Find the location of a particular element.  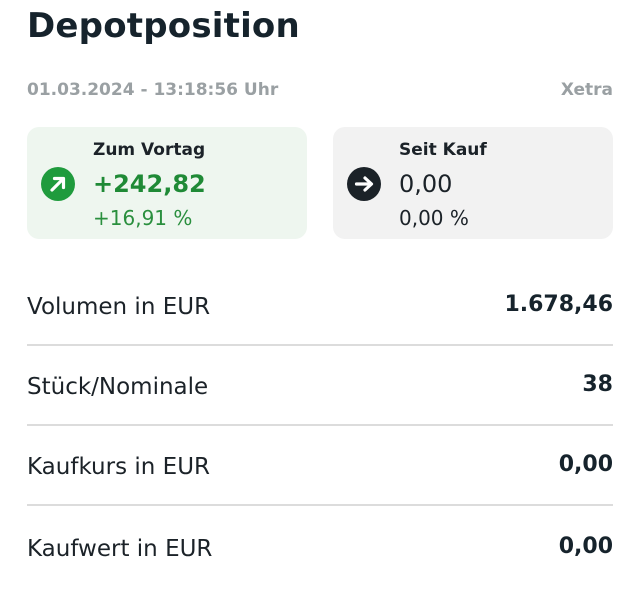

day-change-value: +242,82 is located at coordinates (149, 184).